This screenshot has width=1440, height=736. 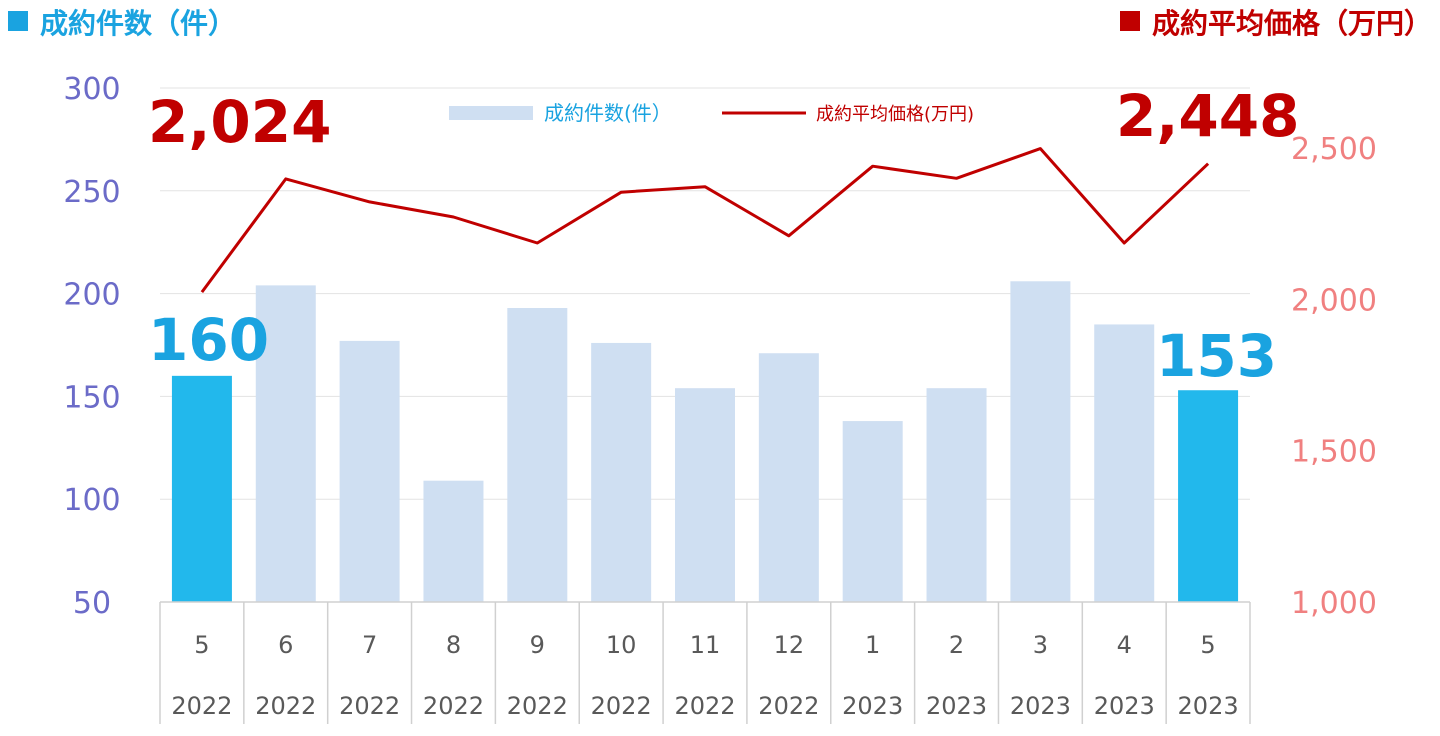 I want to click on x-month-label: 11, so click(x=705, y=645).